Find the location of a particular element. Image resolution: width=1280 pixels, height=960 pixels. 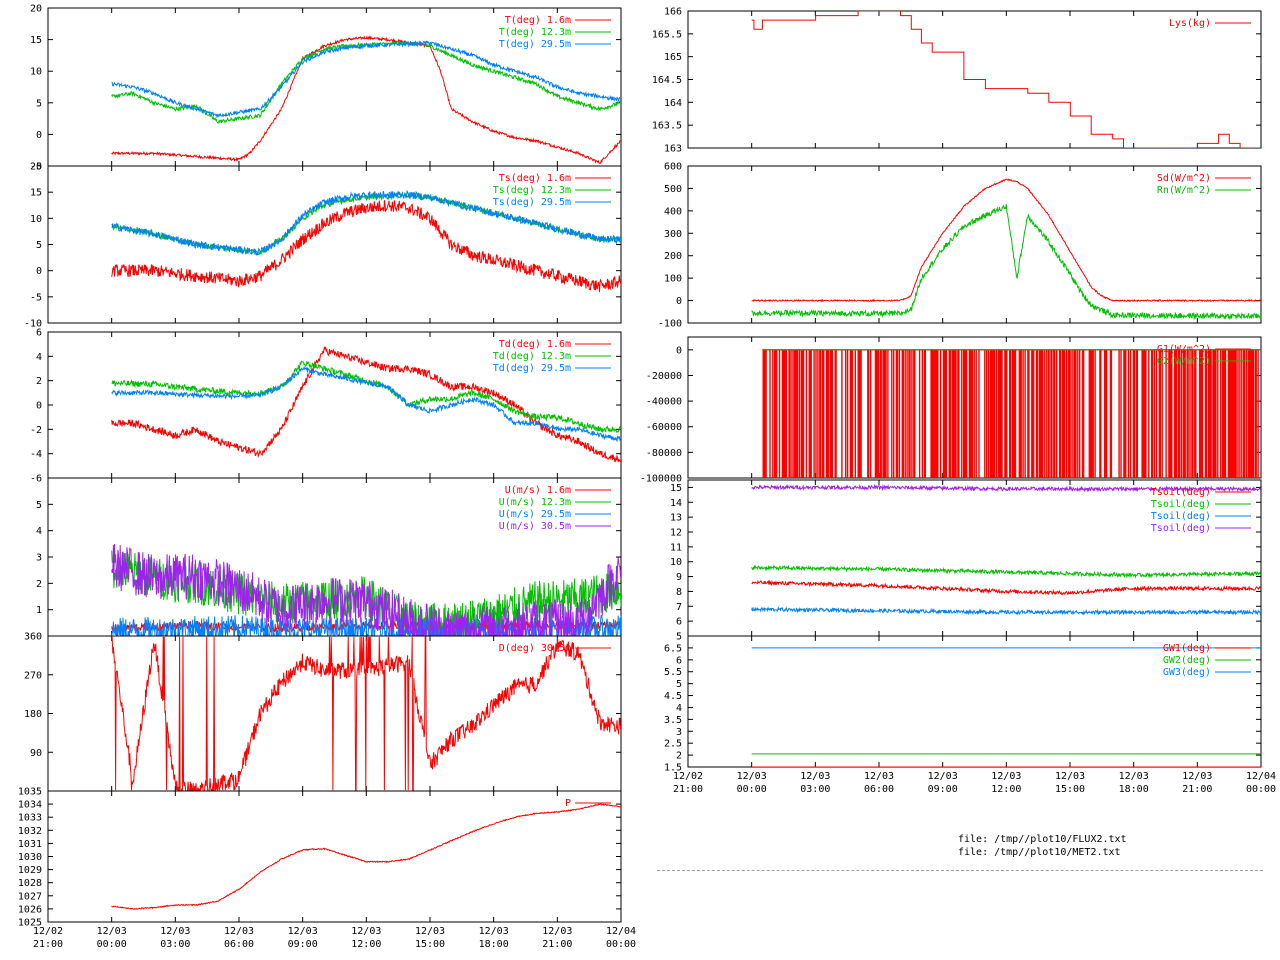

legend-label: T(deg) 1.6m is located at coordinates (538, 20).